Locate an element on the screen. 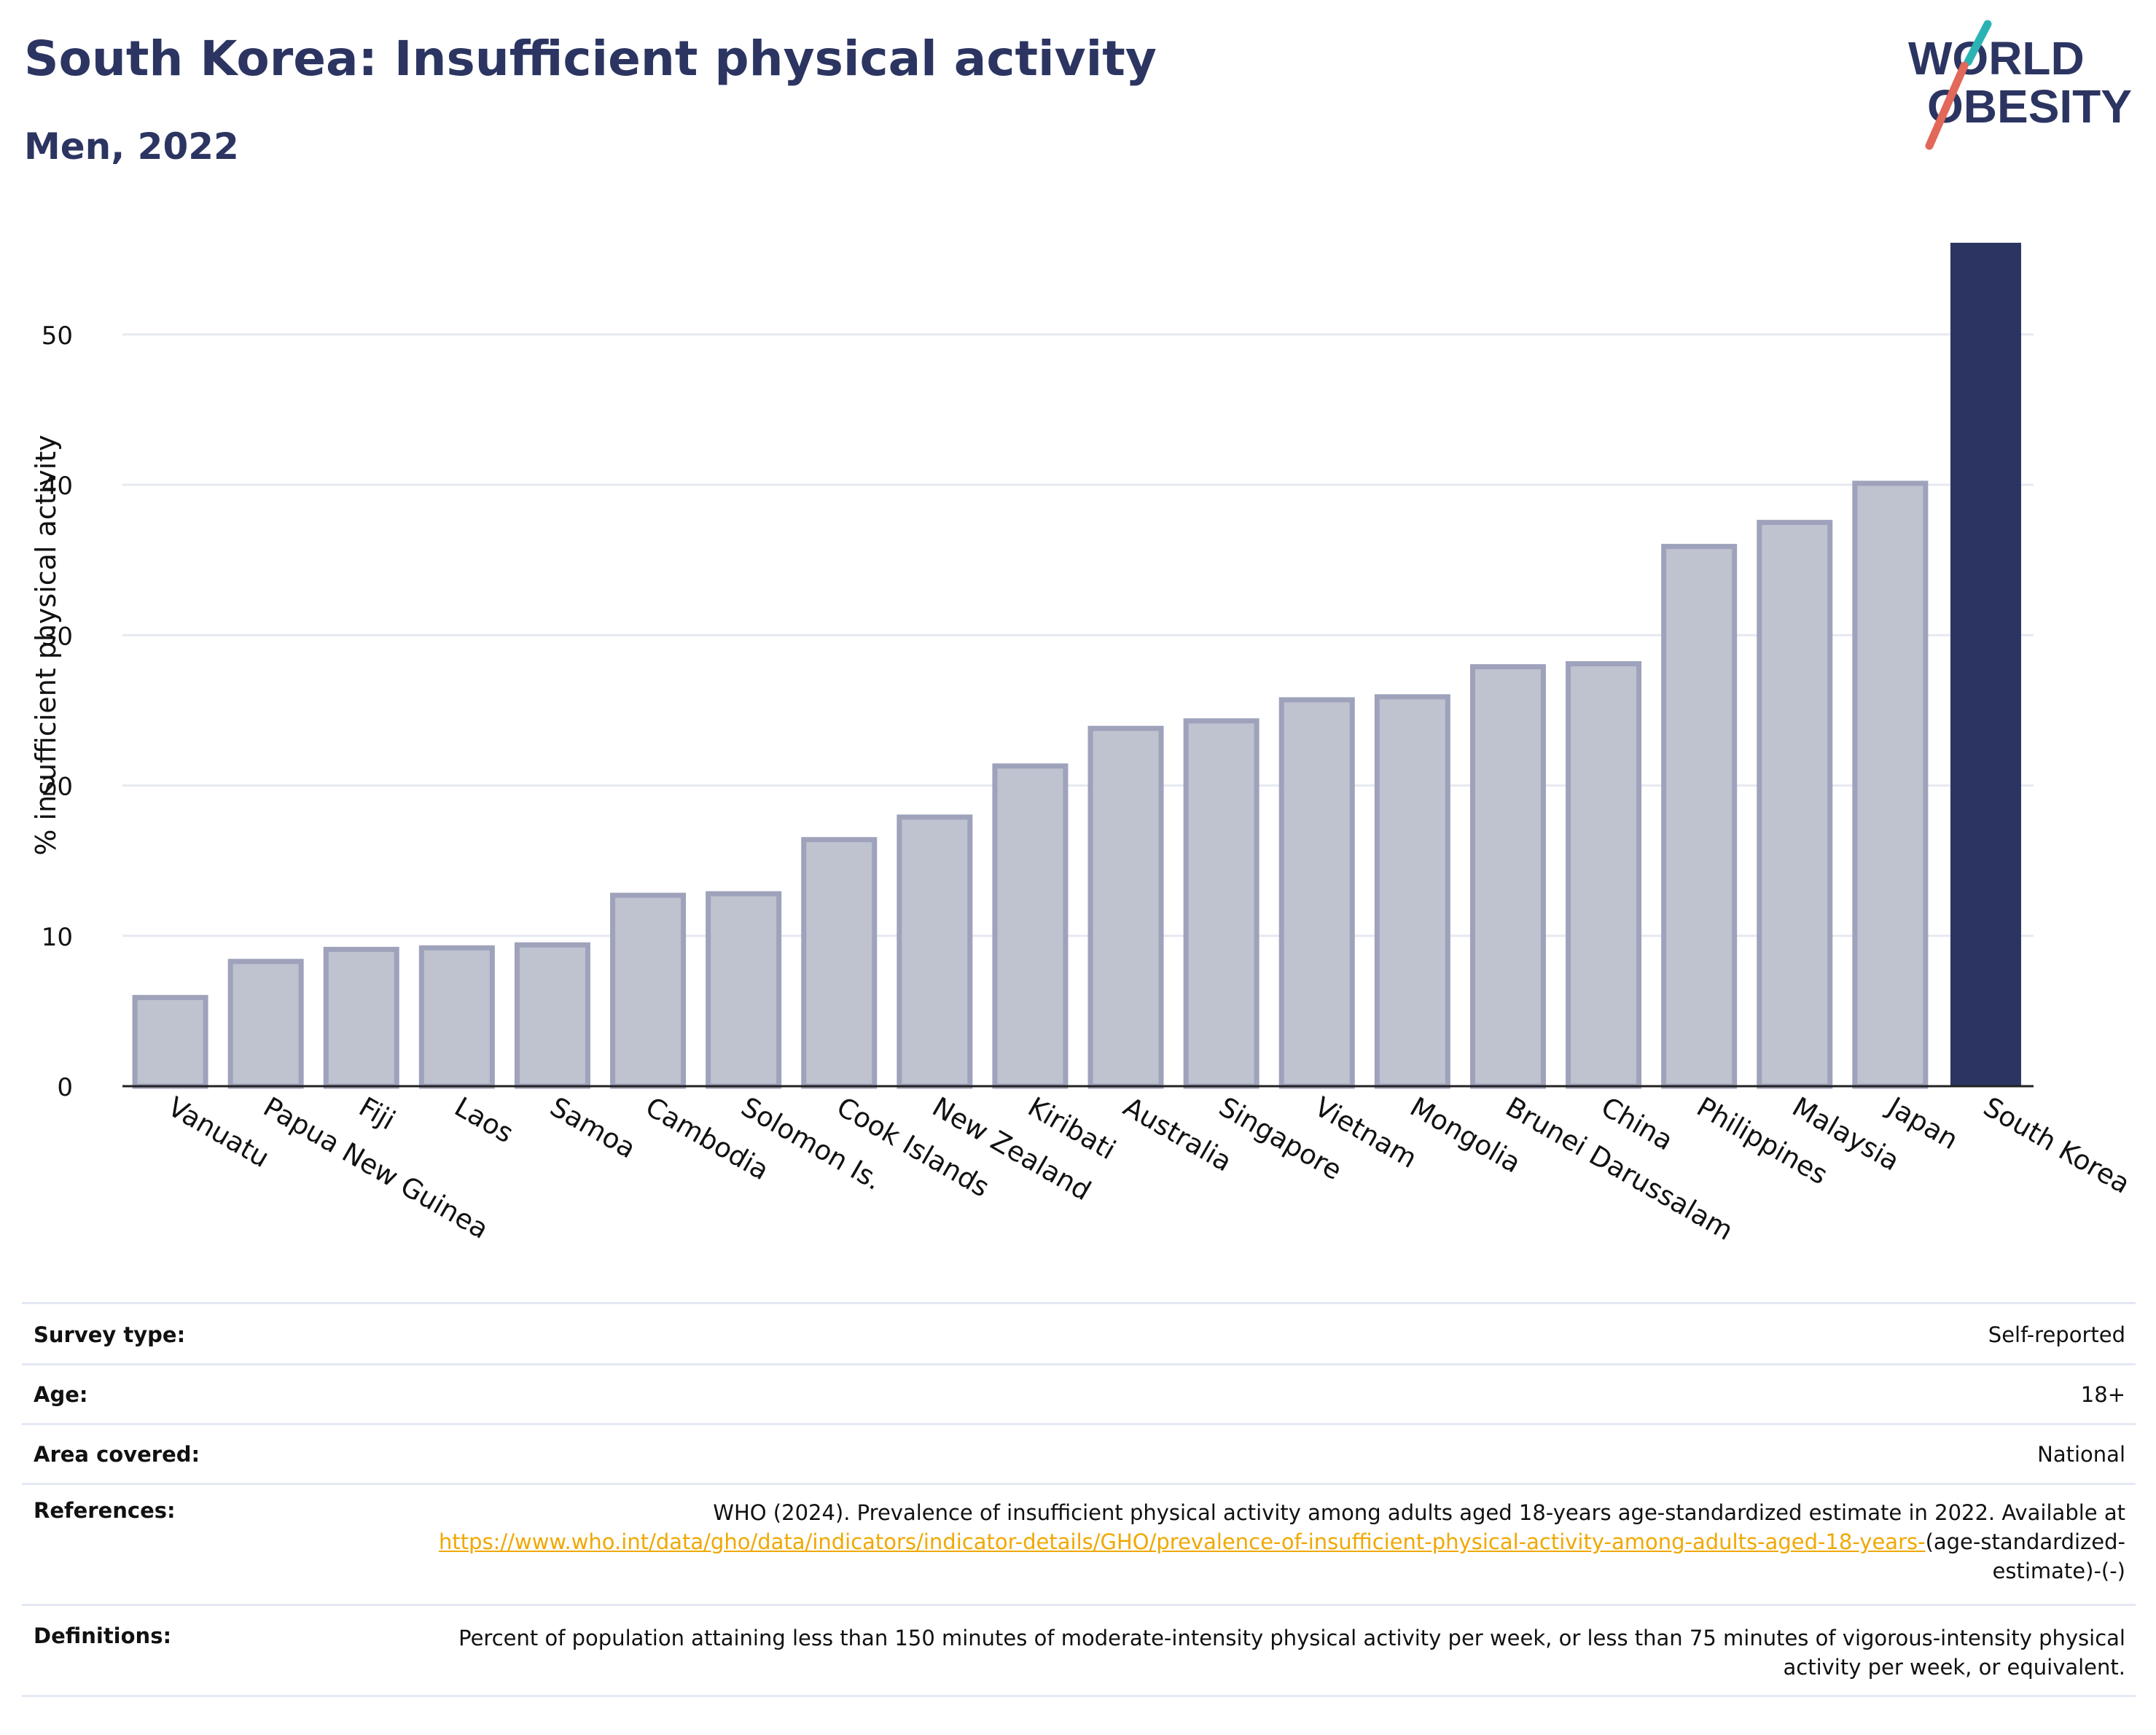 The width and height of the screenshot is (2156, 1735). logo-line2: OBESITY is located at coordinates (2030, 107).